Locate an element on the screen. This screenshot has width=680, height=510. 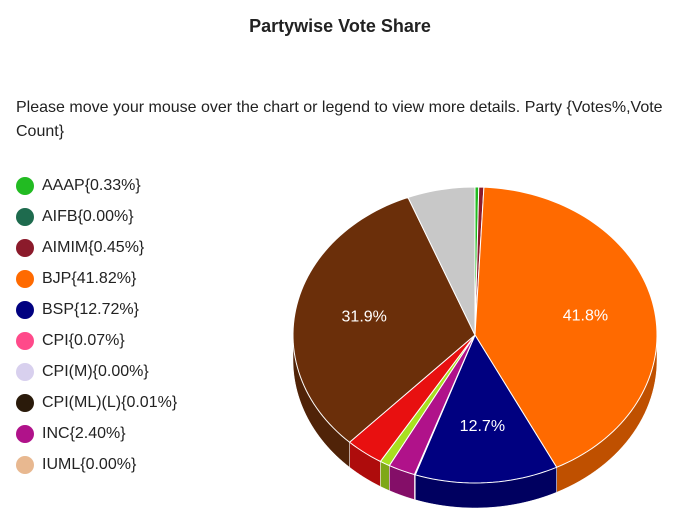
legend-label: BSP is located at coordinates (58, 309).